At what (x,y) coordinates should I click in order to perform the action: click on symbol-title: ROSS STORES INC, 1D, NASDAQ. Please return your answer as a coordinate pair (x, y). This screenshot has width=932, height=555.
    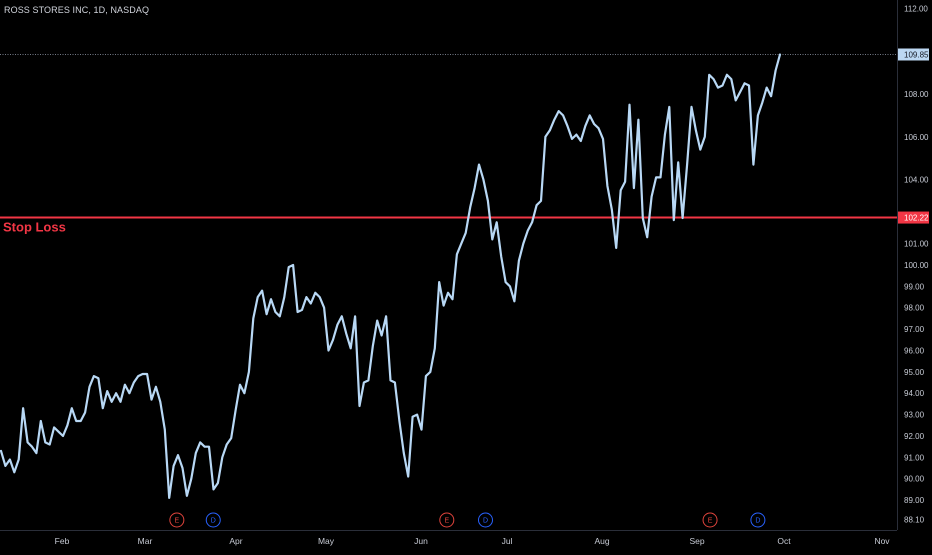
    Looking at the image, I should click on (77, 10).